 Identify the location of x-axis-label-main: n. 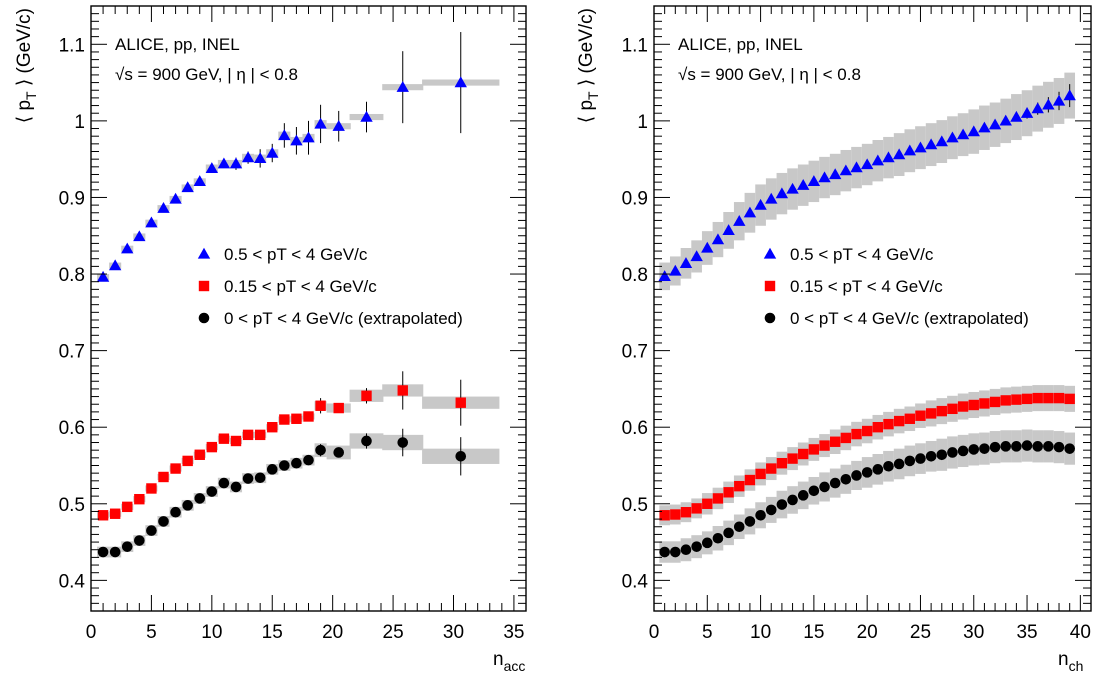
(498, 659).